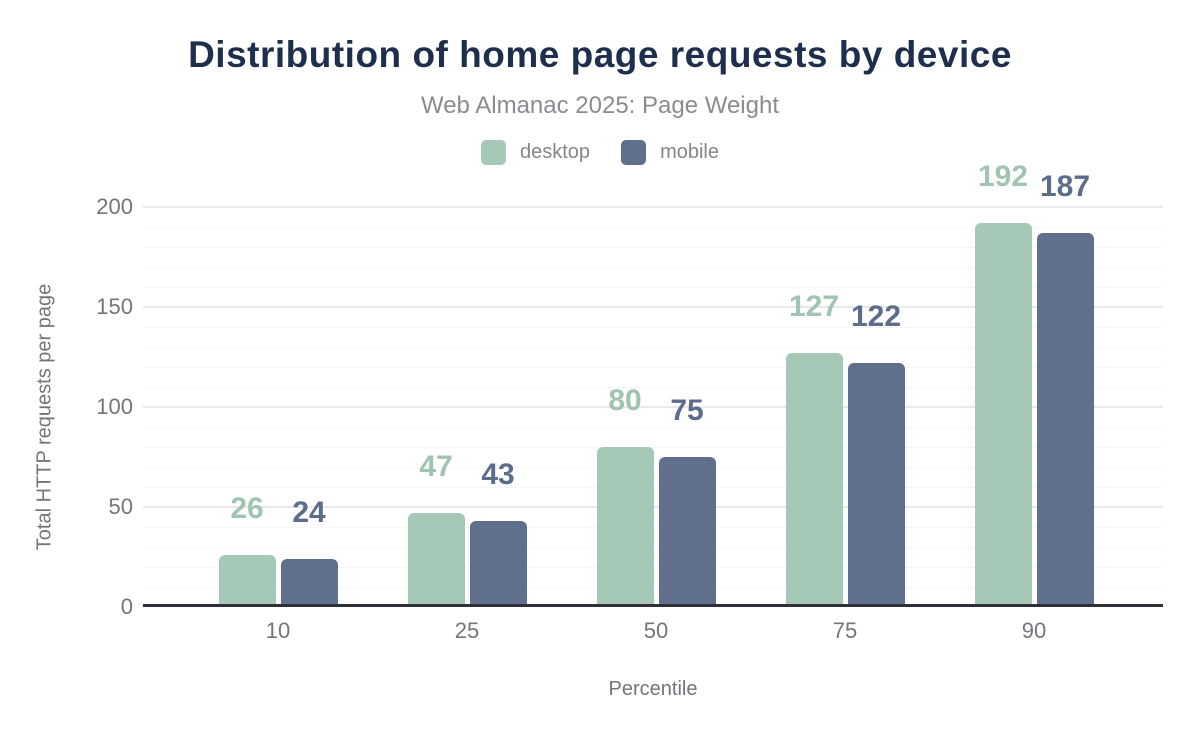 This screenshot has height=742, width=1200. Describe the element at coordinates (1065, 186) in the screenshot. I see `value-label-mobile-p90: 187` at that location.